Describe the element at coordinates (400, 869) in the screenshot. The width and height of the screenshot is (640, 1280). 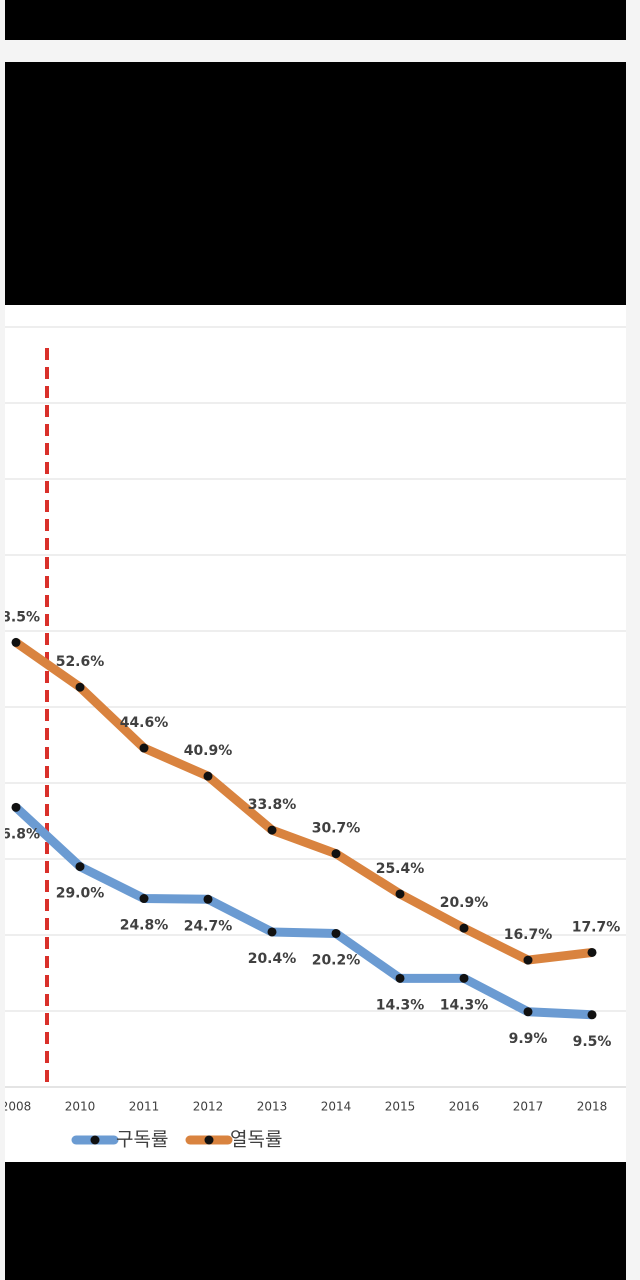
I see `data-label: 25.4%` at that location.